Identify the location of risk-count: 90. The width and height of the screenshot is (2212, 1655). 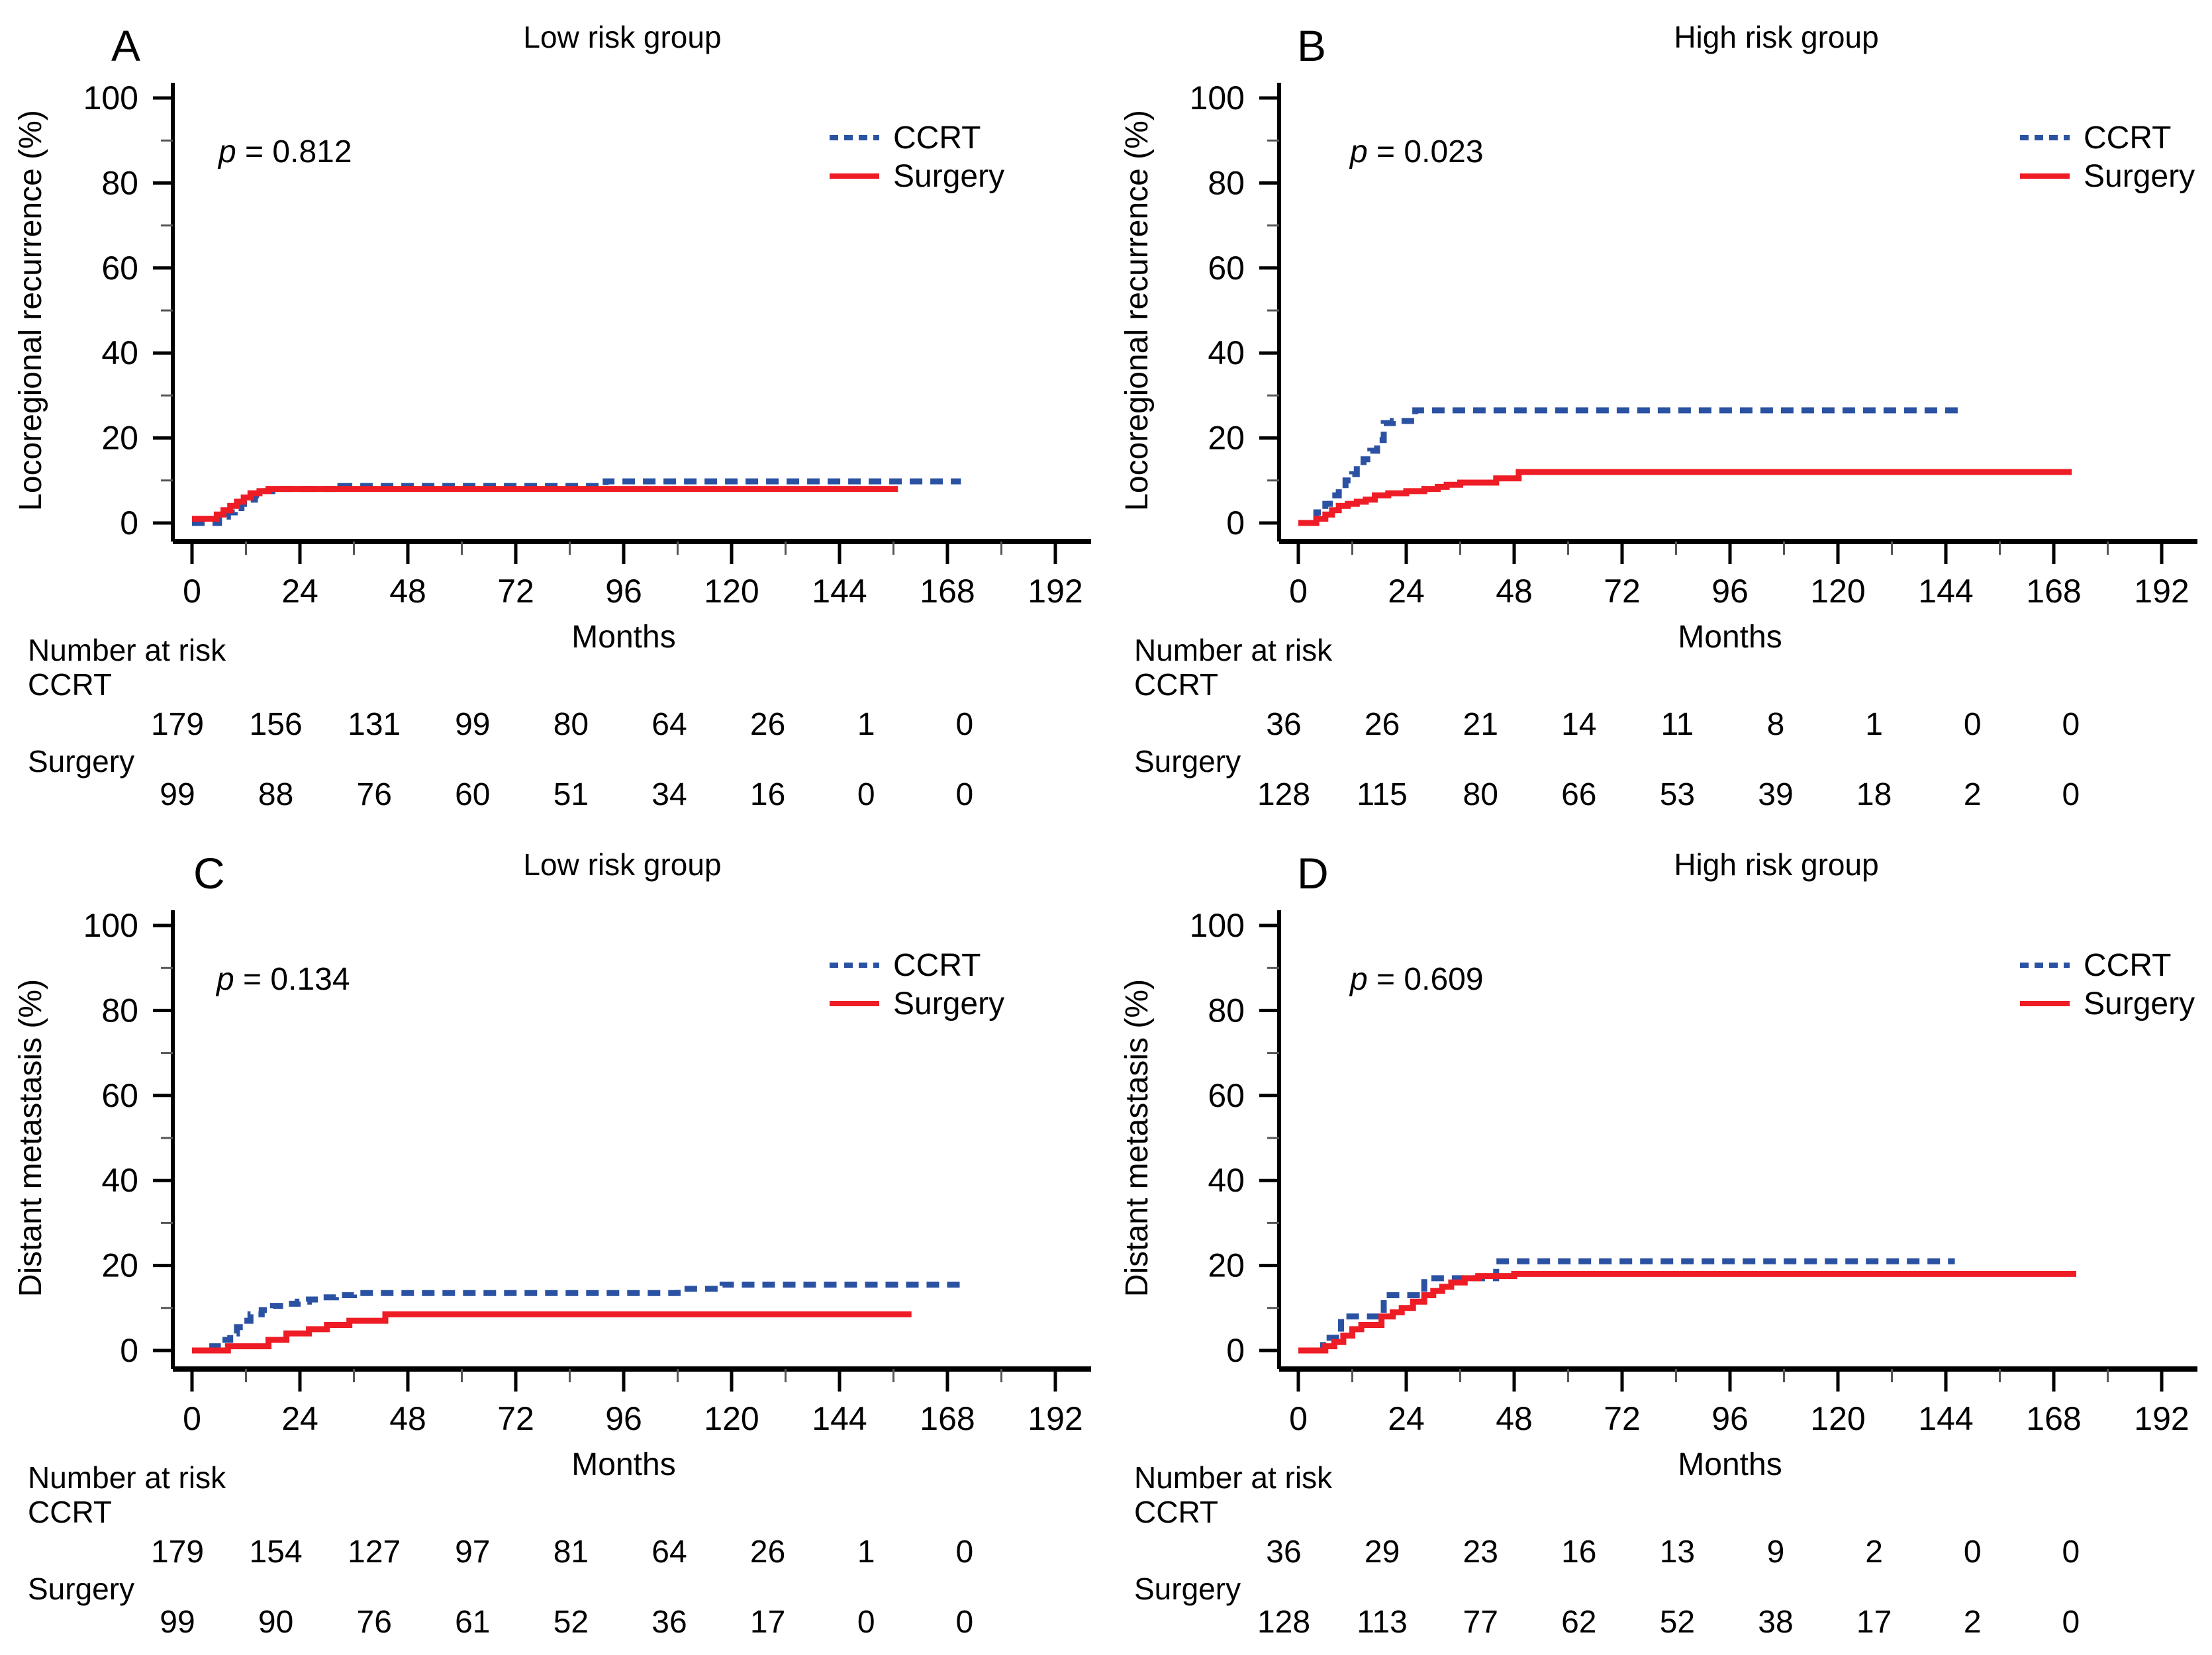
(275, 1622).